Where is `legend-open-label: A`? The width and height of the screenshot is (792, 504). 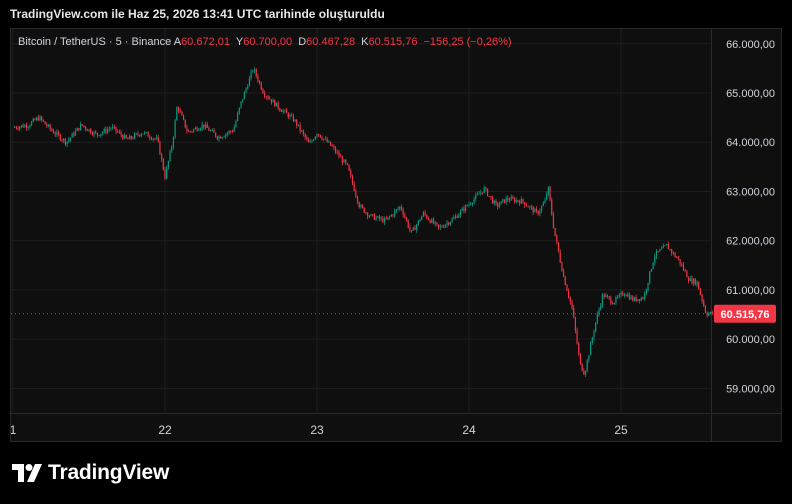
legend-open-label: A is located at coordinates (177, 42).